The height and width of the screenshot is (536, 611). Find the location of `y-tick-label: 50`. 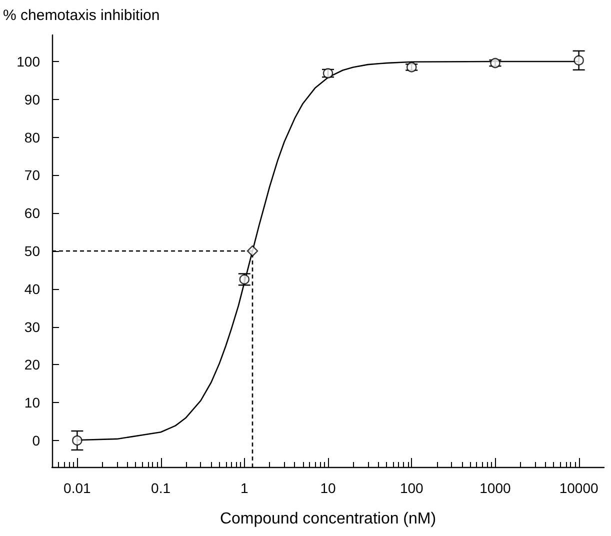

y-tick-label: 50 is located at coordinates (32, 251).